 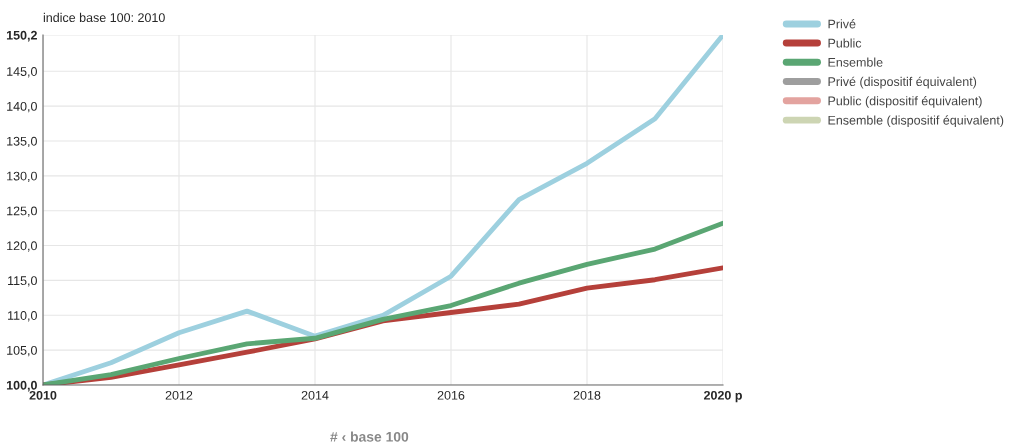 What do you see at coordinates (22, 72) in the screenshot?
I see `y-tick-label: 145,0` at bounding box center [22, 72].